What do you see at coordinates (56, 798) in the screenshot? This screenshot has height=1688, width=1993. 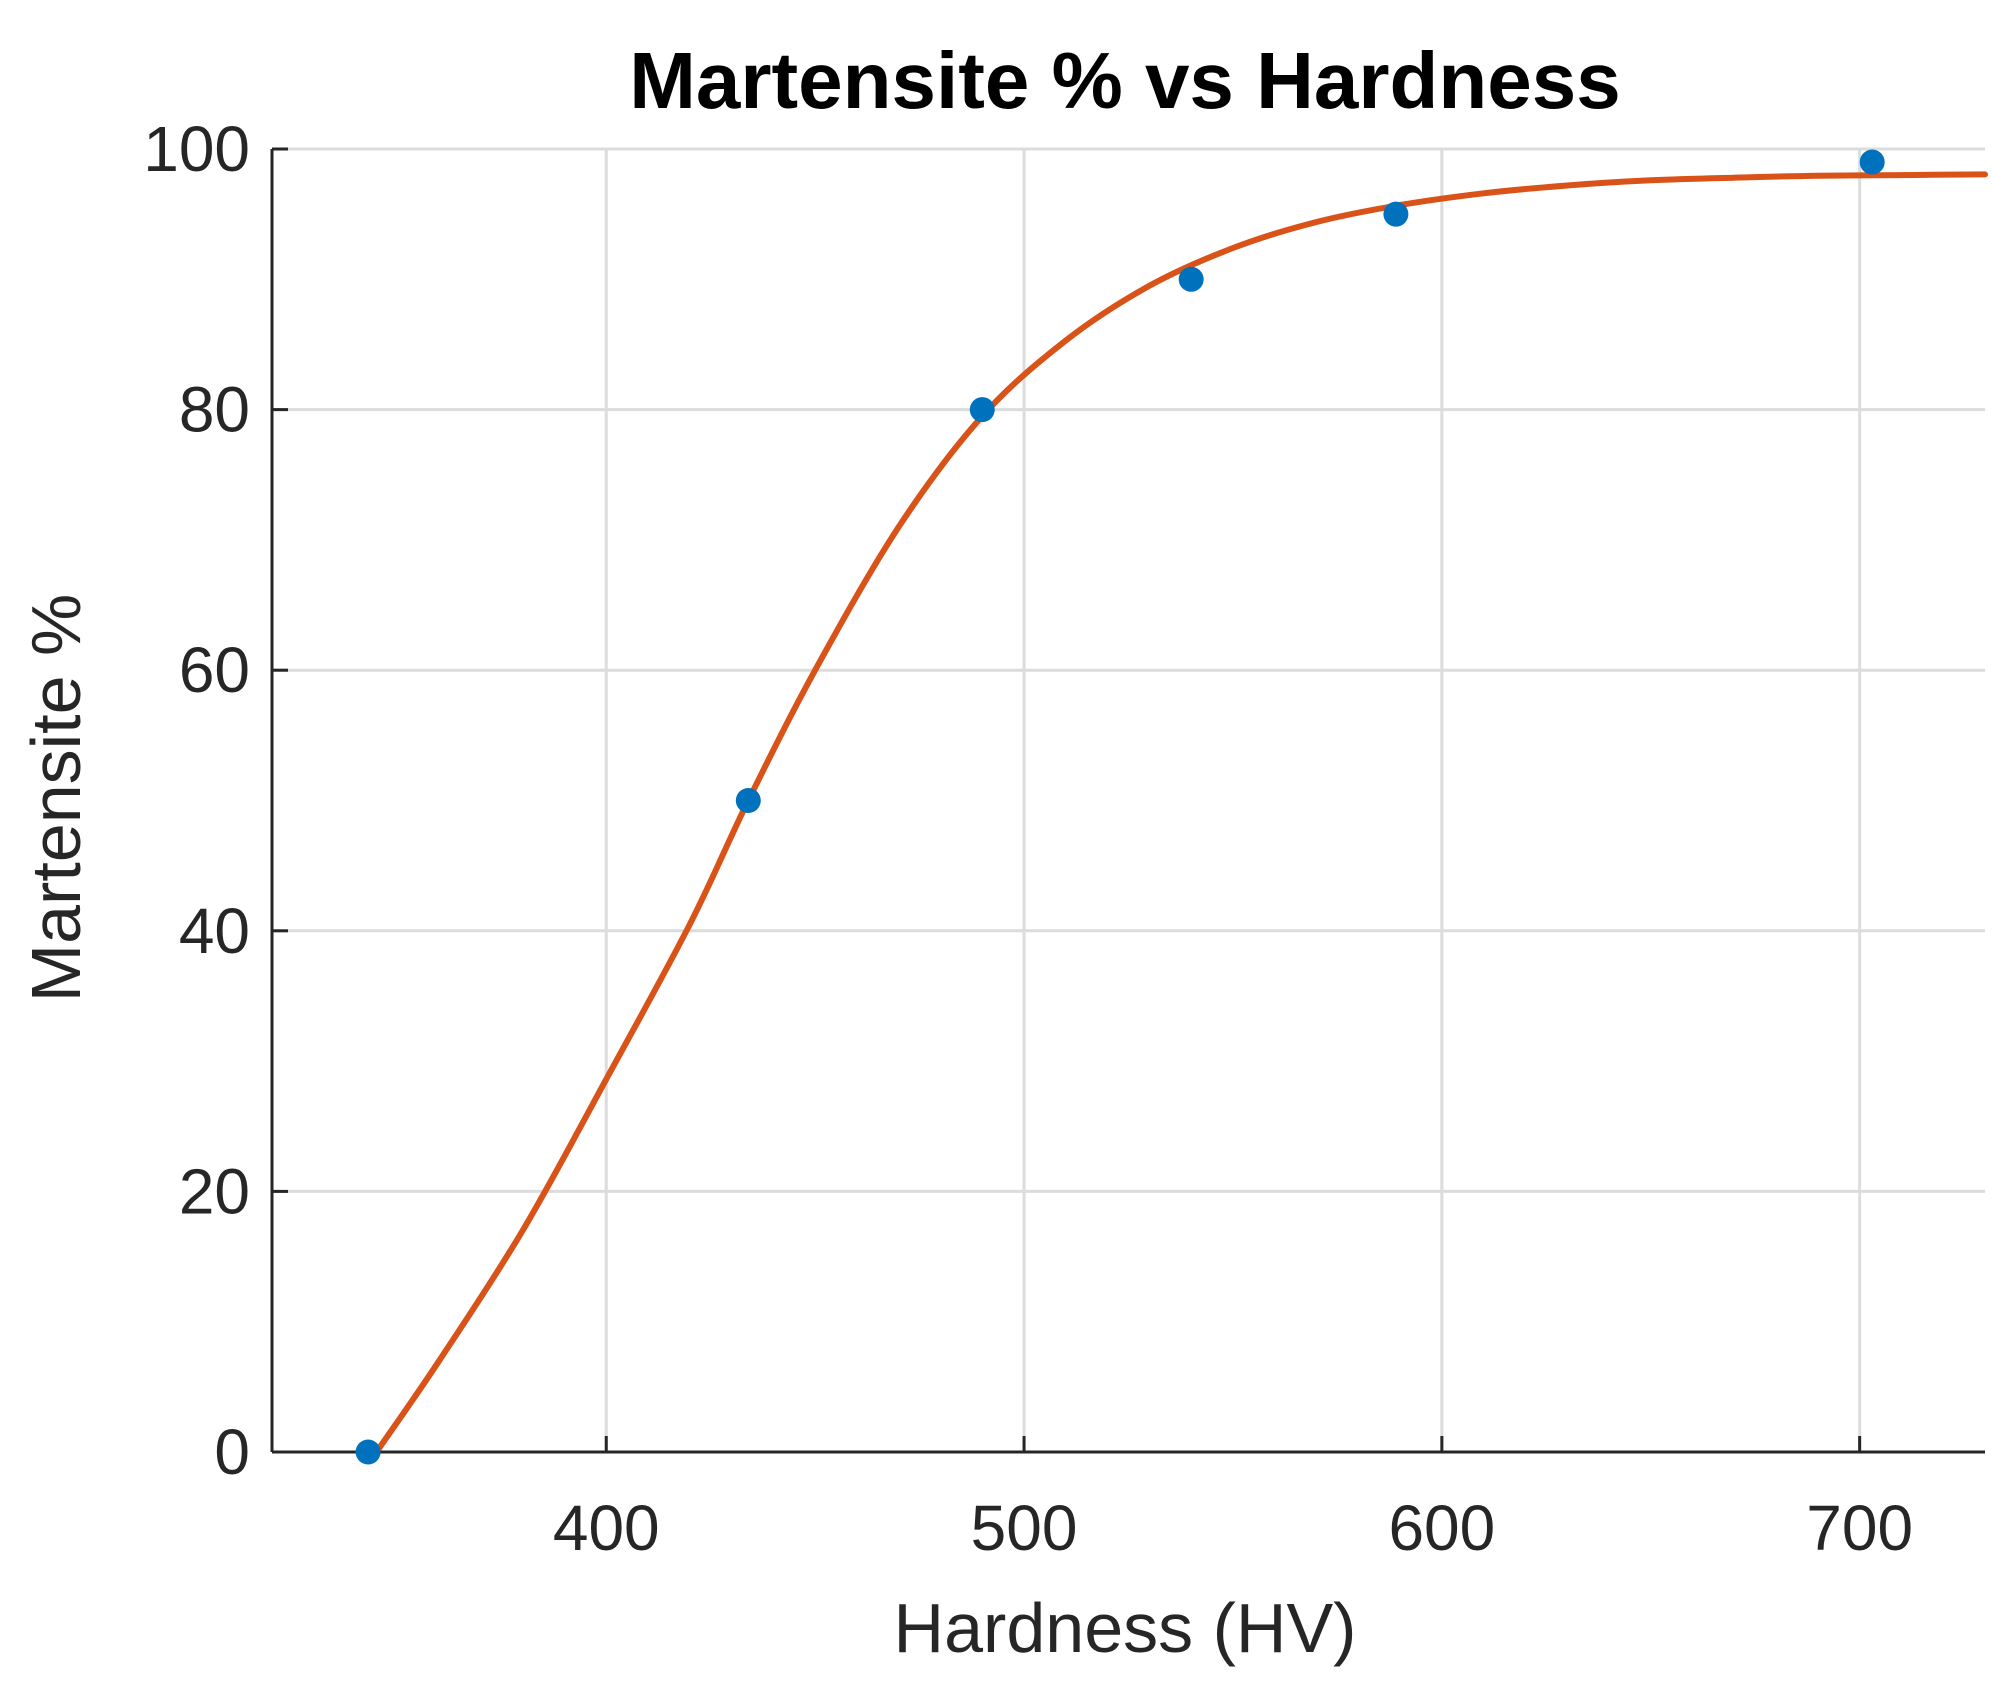 I see `y-axis-title: Martensite %` at bounding box center [56, 798].